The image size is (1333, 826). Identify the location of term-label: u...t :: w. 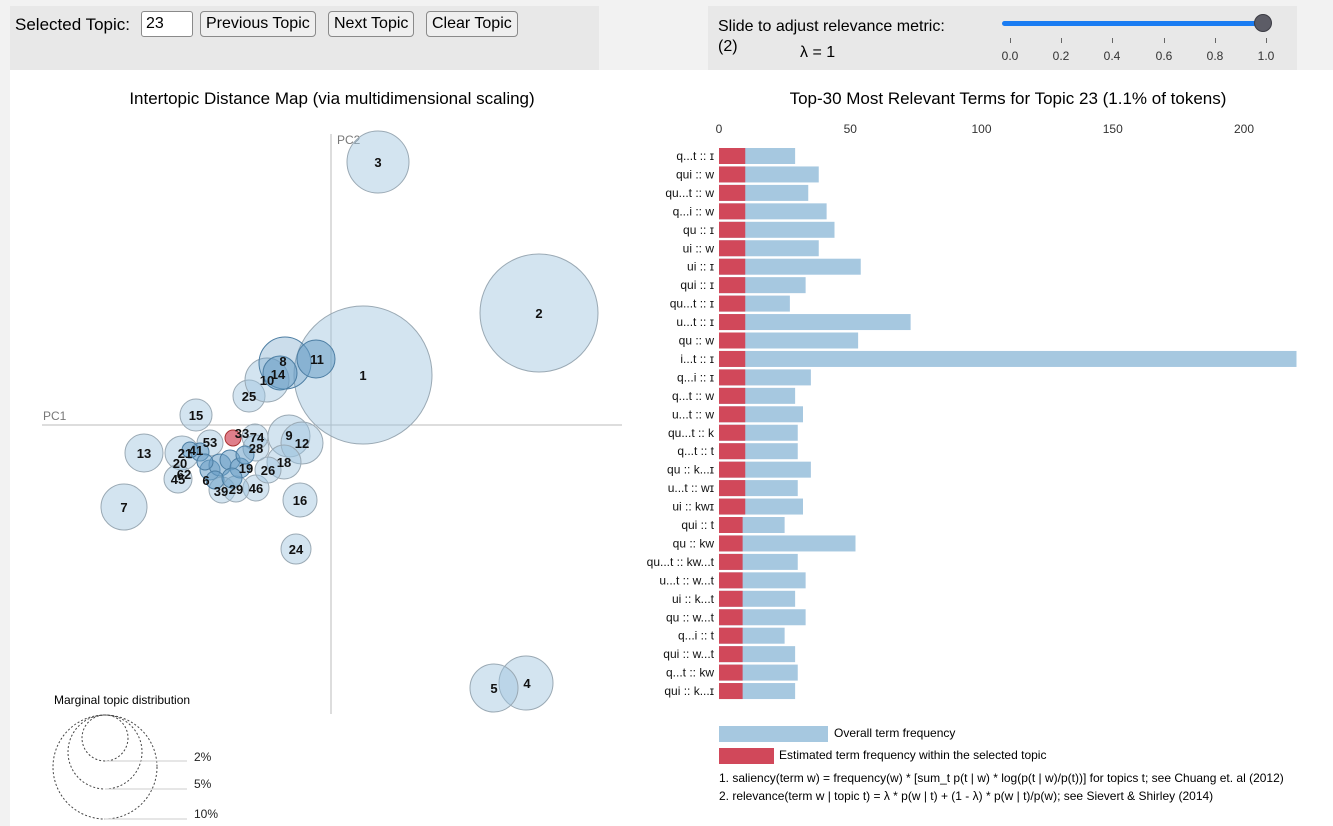
(693, 414).